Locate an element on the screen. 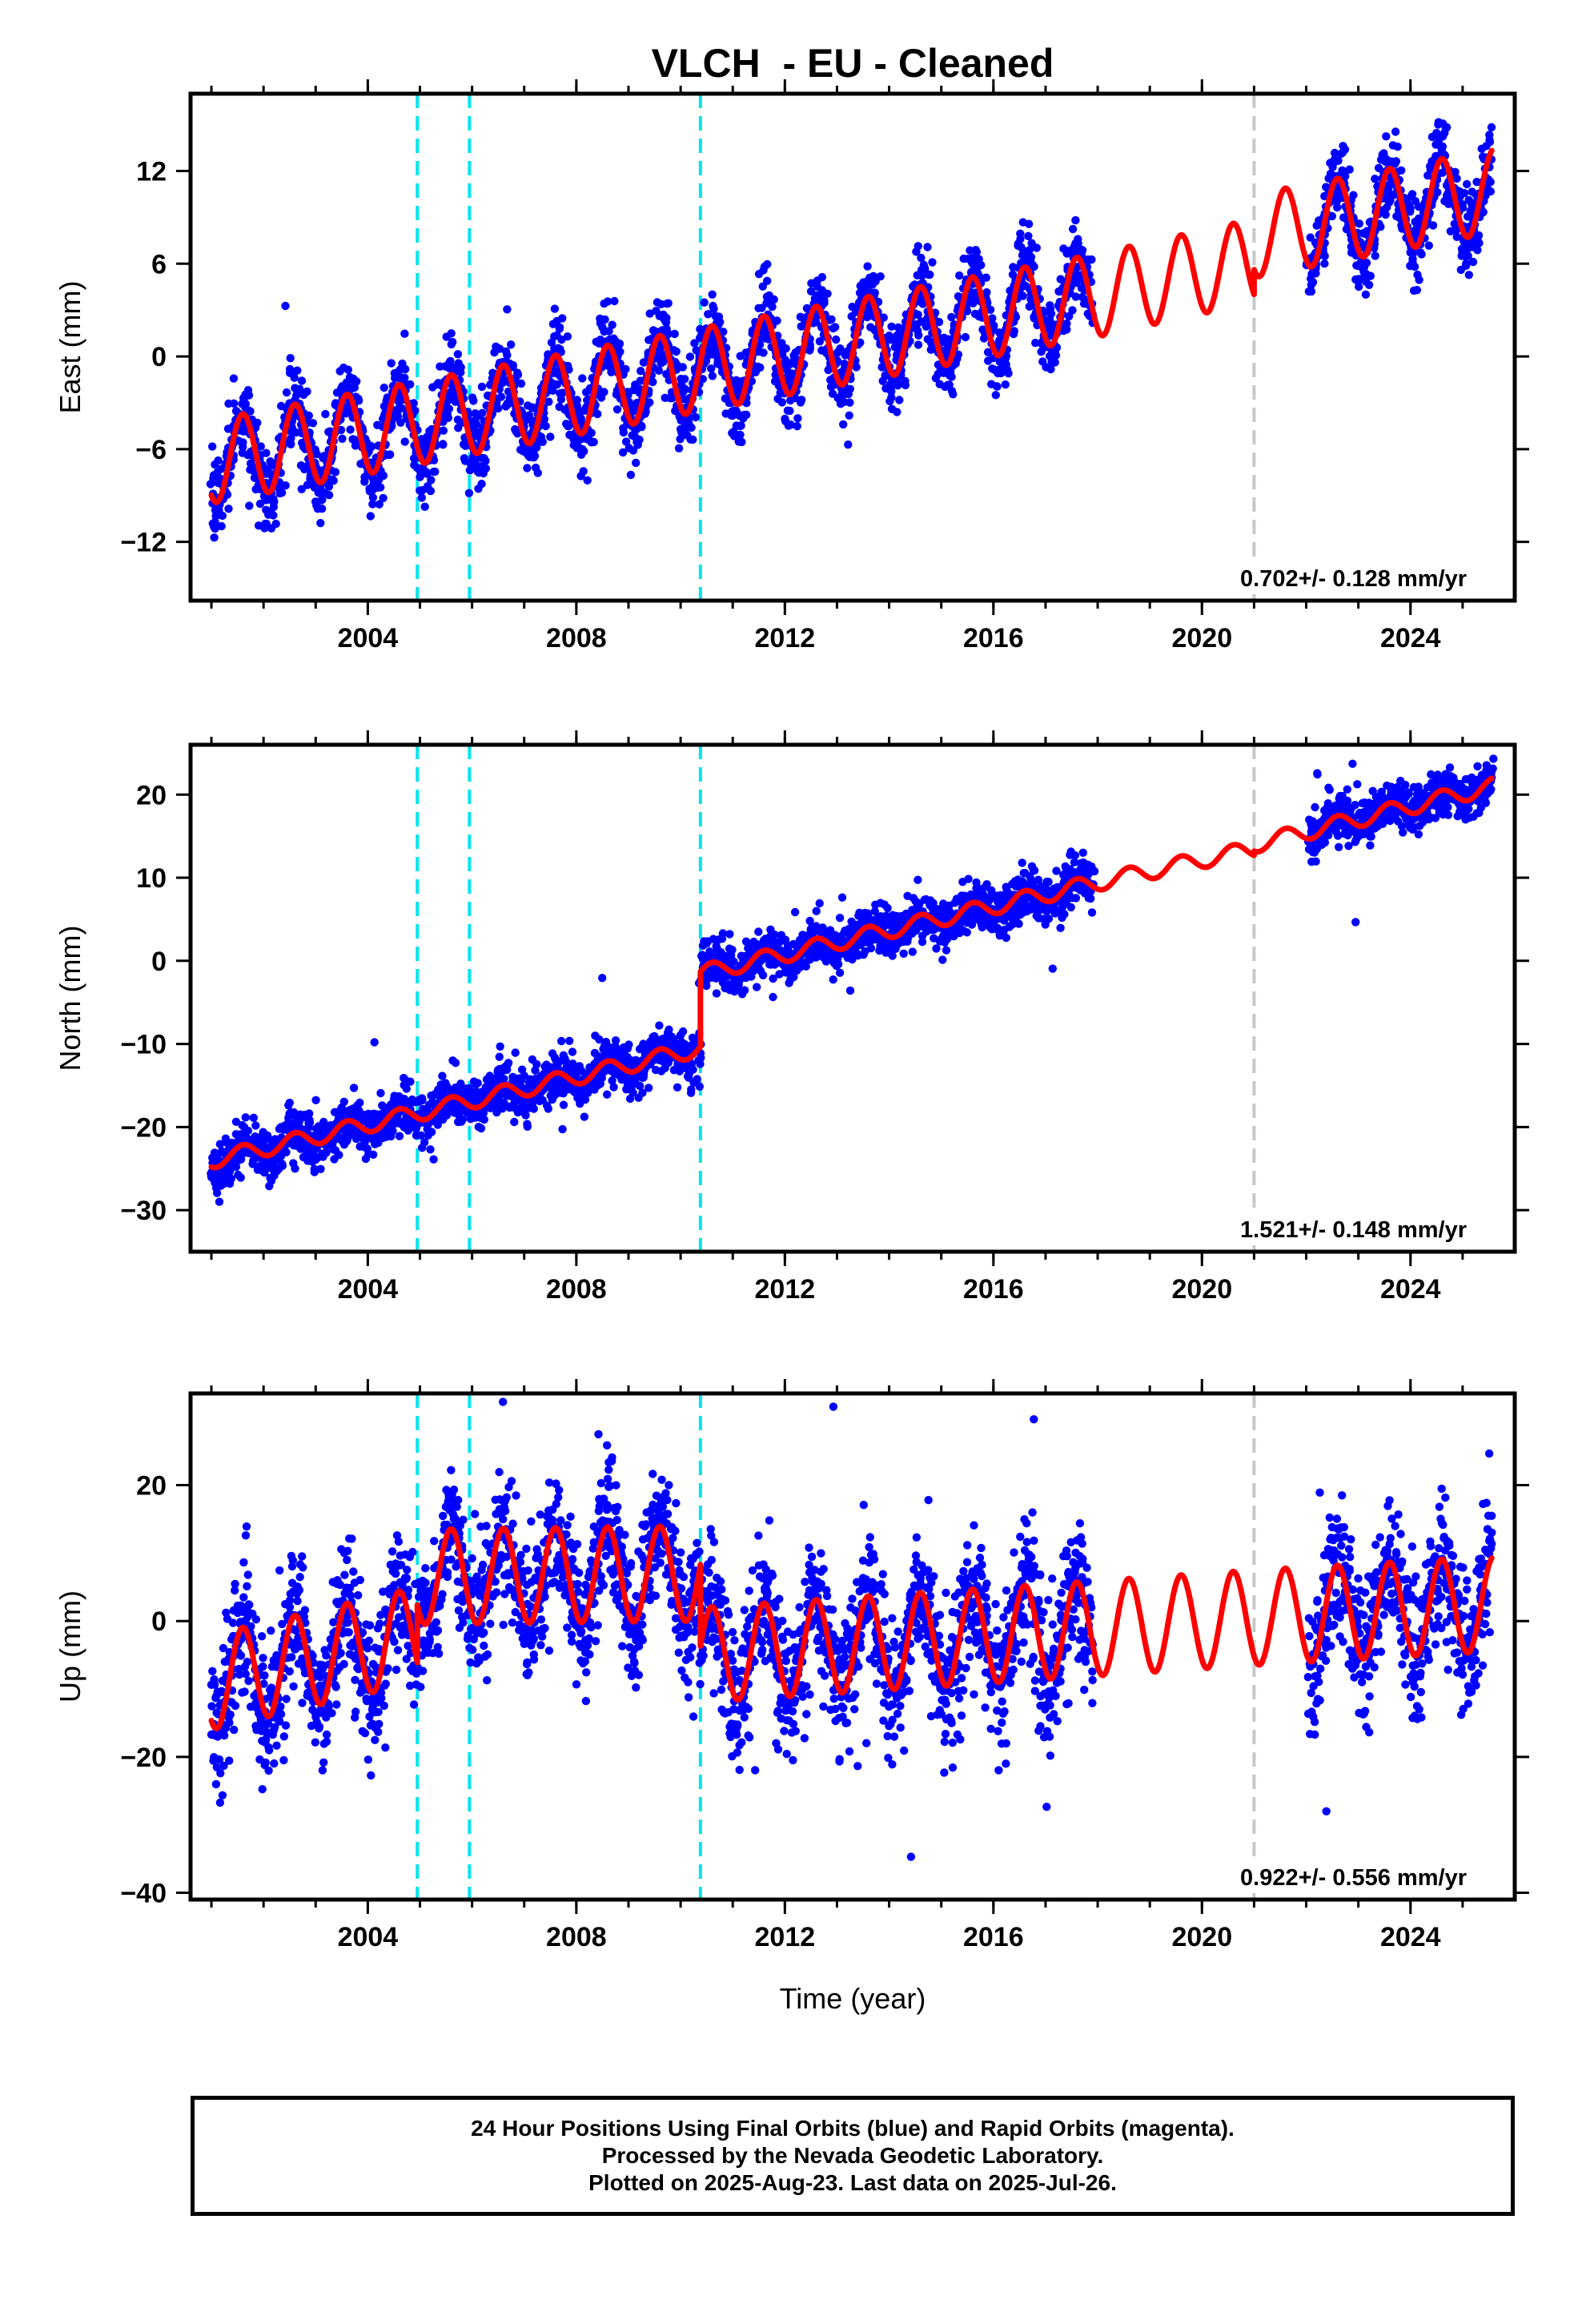  daily-positions-east is located at coordinates (851, 330).